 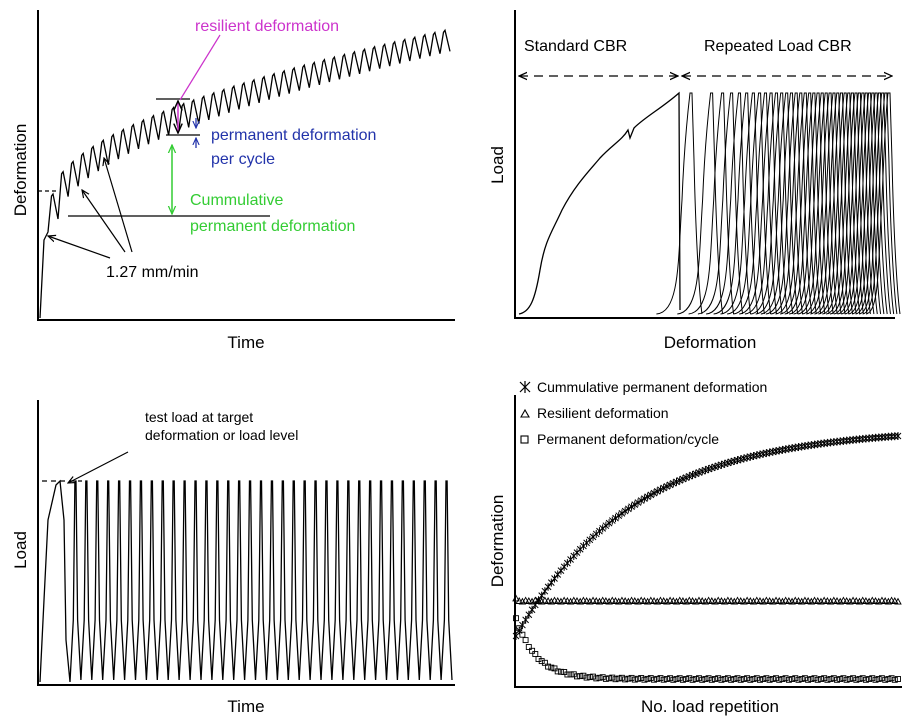 I want to click on panel-d-resilient-series, so click(x=707, y=599).